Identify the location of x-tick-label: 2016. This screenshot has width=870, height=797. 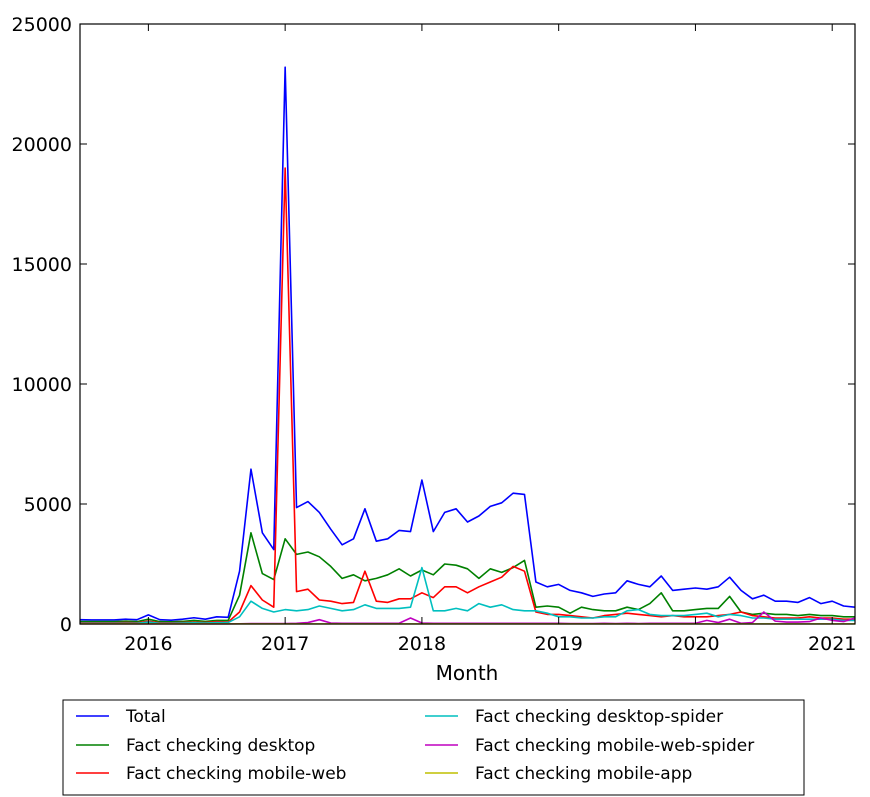
(148, 644).